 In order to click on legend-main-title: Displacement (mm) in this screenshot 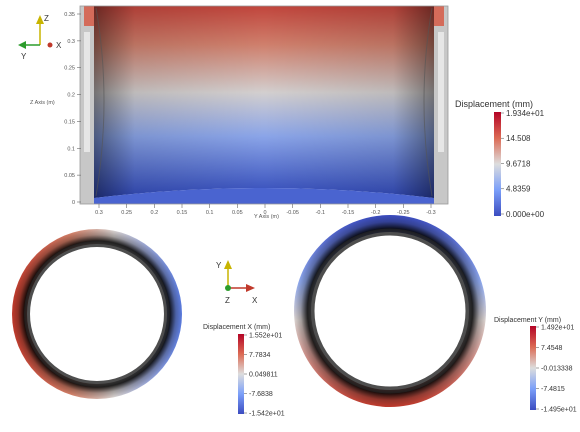, I will do `click(494, 104)`.